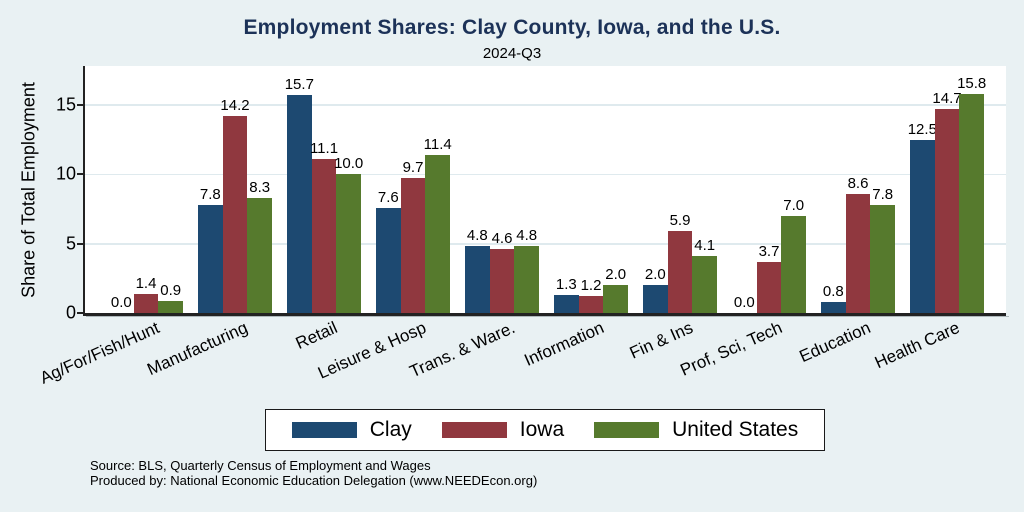 The width and height of the screenshot is (1024, 512). Describe the element at coordinates (661, 340) in the screenshot. I see `x-category-label: Fin & Ins` at that location.